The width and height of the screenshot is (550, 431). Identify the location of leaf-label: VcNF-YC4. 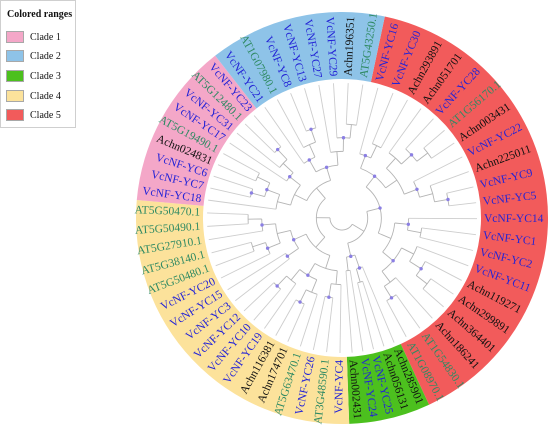
(339, 387).